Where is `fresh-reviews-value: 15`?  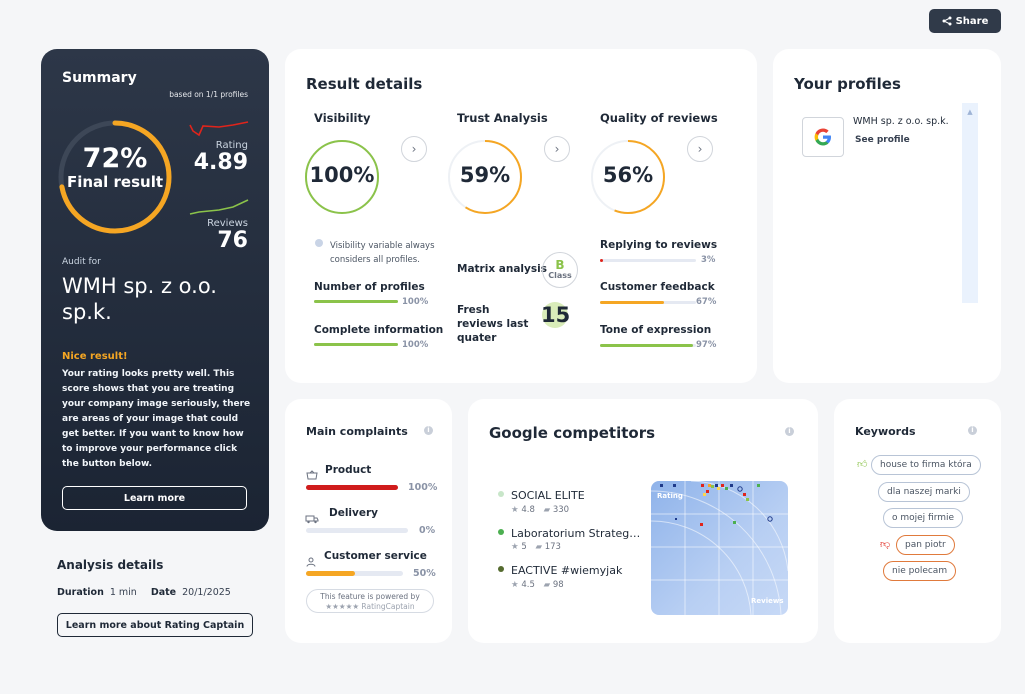
fresh-reviews-value: 15 is located at coordinates (556, 315).